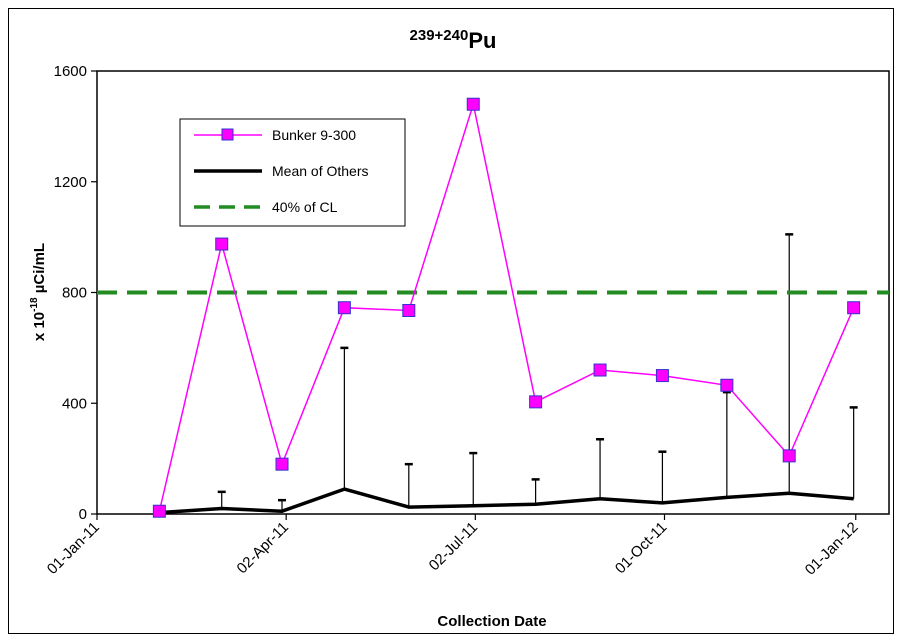 The width and height of the screenshot is (904, 644). I want to click on x-tick-label: 01-Jan-12, so click(832, 549).